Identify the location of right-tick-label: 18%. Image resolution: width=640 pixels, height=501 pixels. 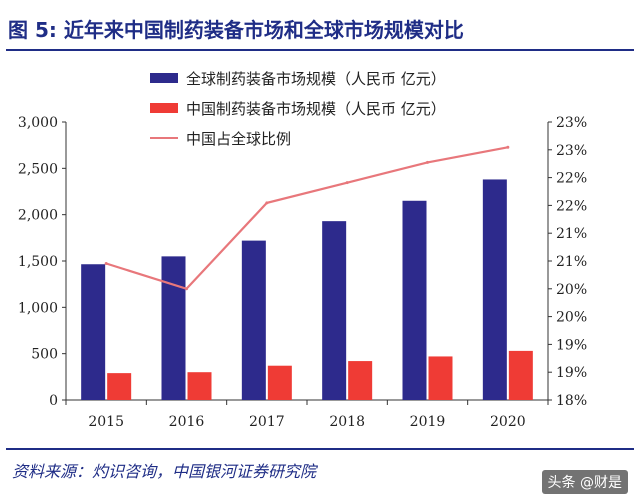
(571, 401).